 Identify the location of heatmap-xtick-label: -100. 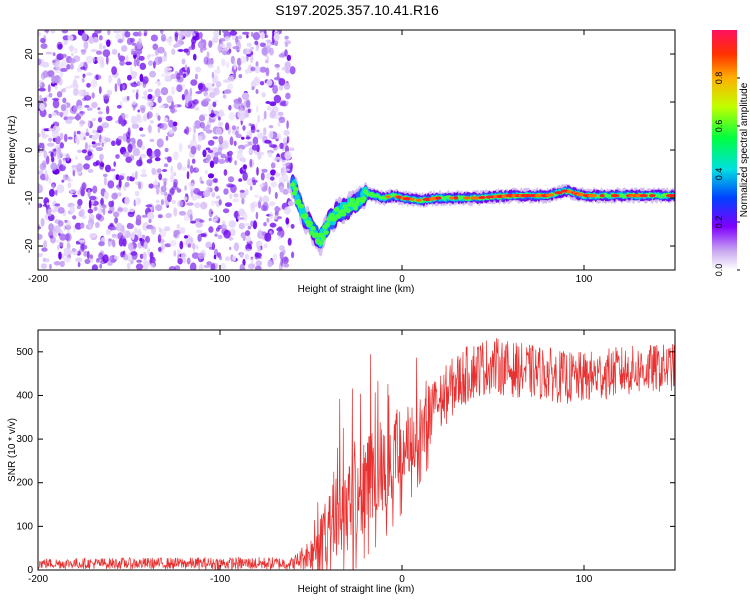
(220, 279).